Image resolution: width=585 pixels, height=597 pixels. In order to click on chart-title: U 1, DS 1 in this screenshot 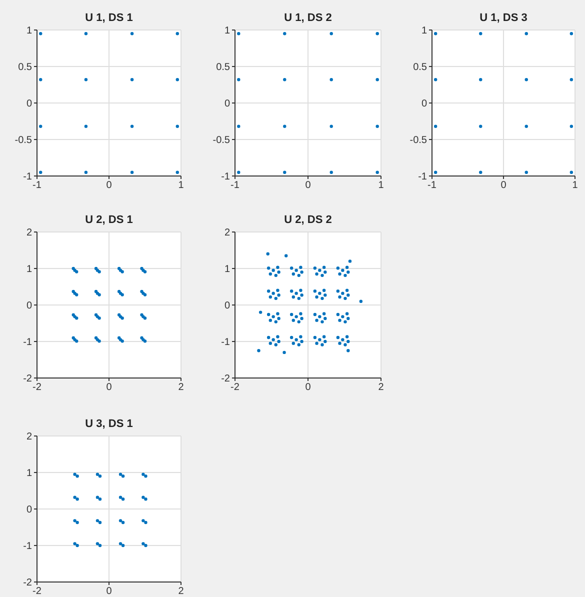, I will do `click(109, 18)`.